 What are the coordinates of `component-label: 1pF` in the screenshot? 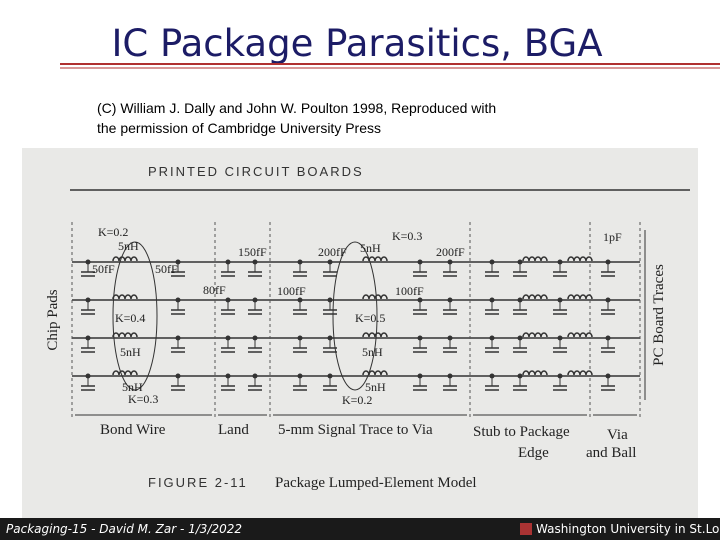 It's located at (612, 237).